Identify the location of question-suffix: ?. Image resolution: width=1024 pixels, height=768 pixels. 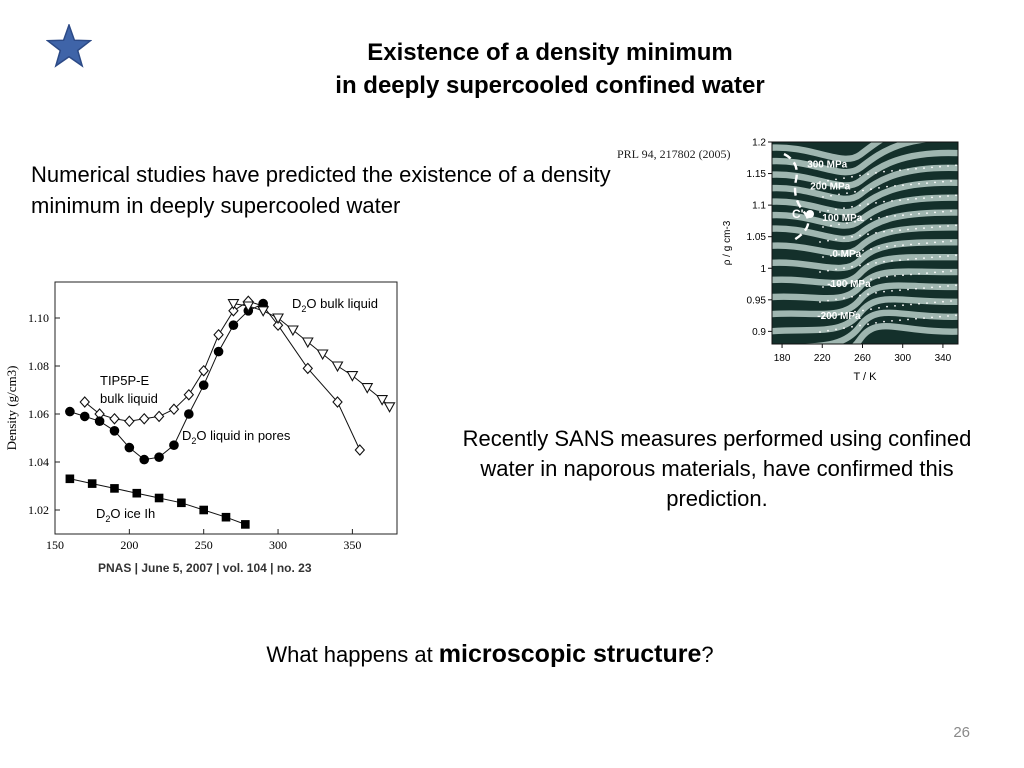
(707, 654).